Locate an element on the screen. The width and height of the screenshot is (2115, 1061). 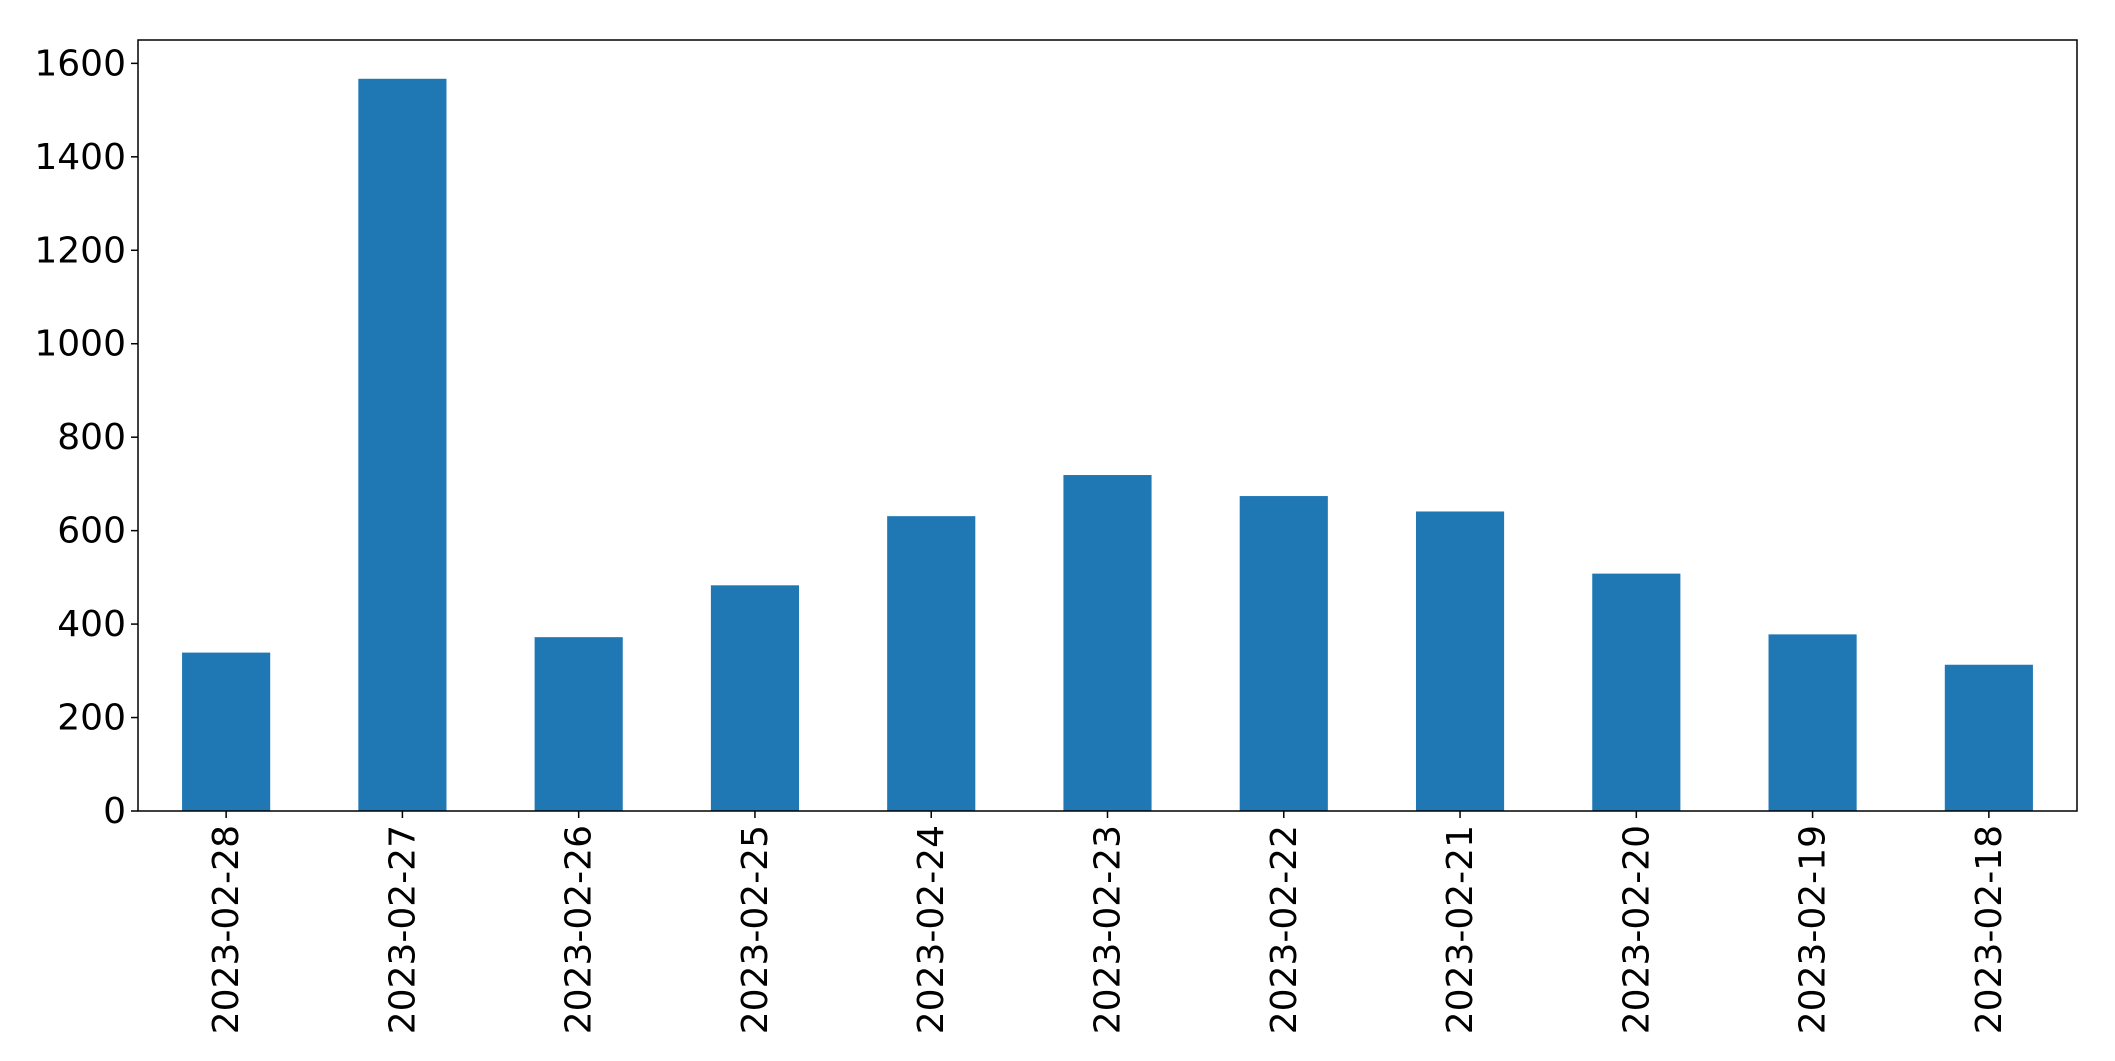
x-tick-label: 2023-02-21 is located at coordinates (1460, 929).